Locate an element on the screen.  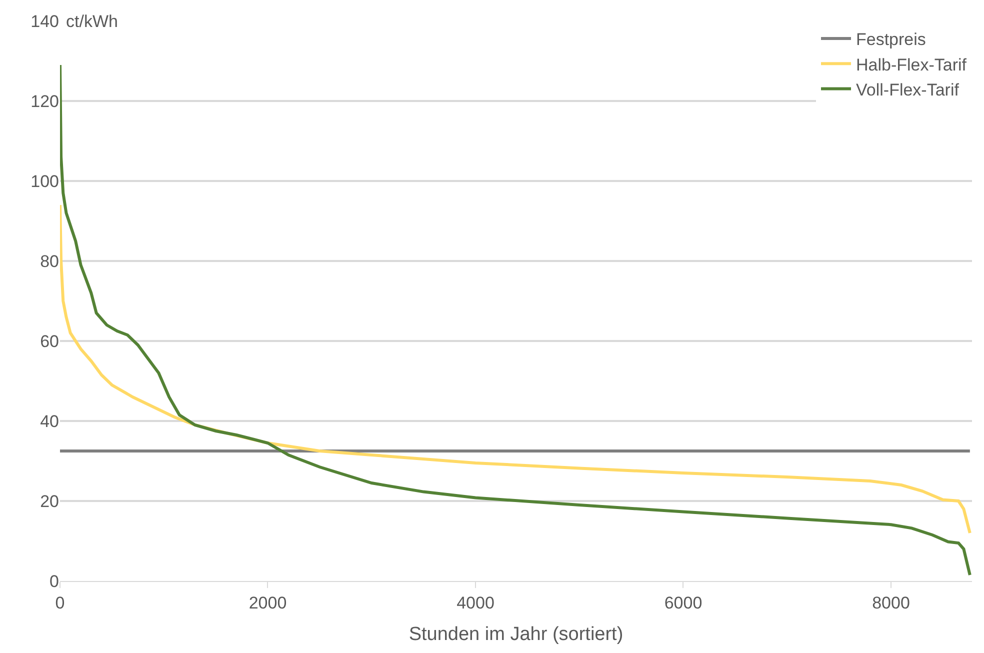
x-tick-label: 8000 is located at coordinates (891, 602).